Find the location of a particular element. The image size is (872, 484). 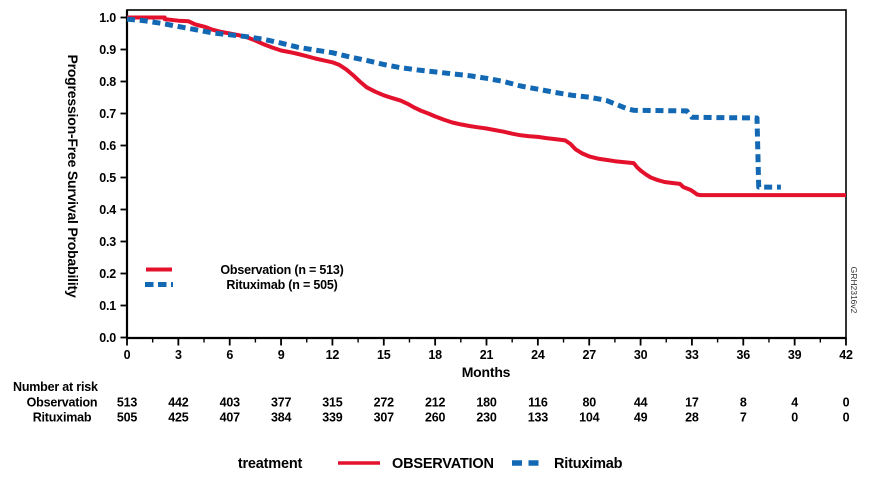

x-tick-label: 18 is located at coordinates (435, 355).